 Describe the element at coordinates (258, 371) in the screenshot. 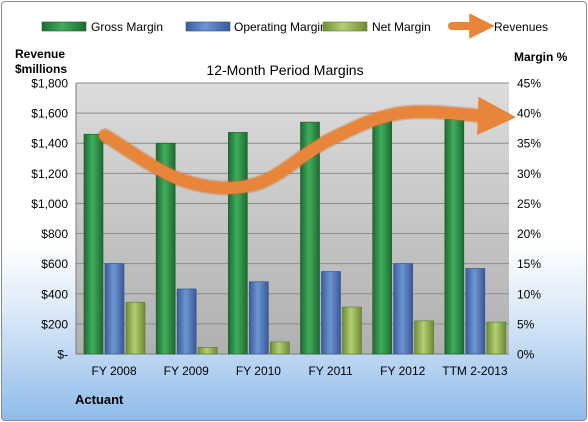

I see `category-label: FY 2010` at that location.